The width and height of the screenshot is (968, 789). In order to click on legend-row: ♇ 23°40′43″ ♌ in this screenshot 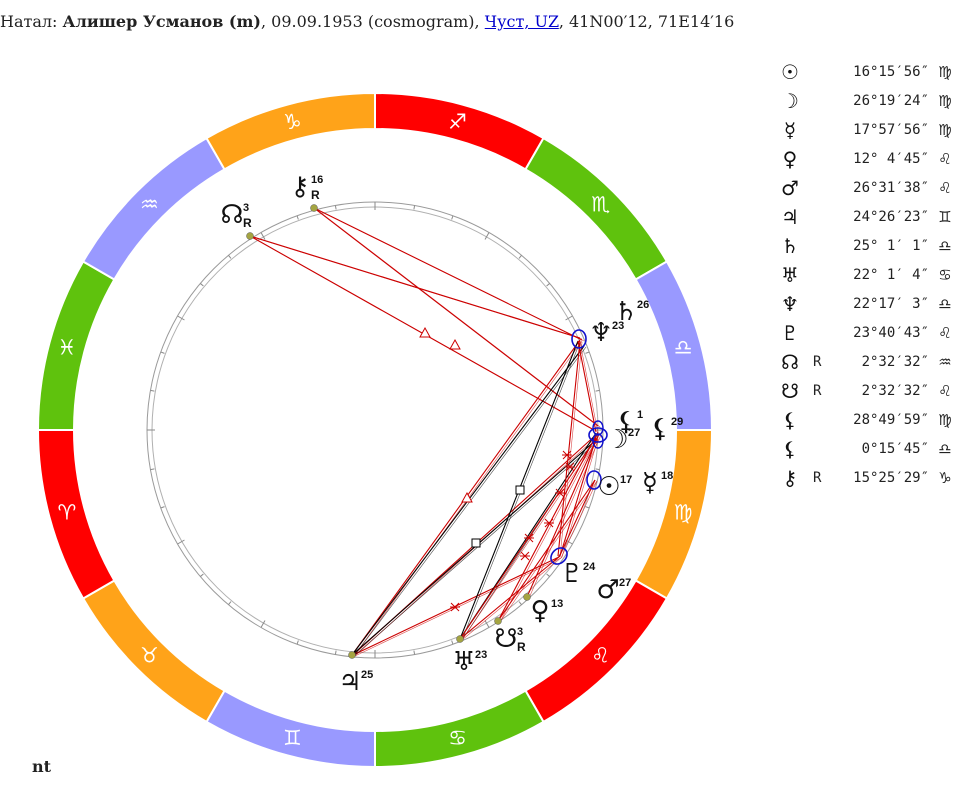, I will do `click(868, 332)`.